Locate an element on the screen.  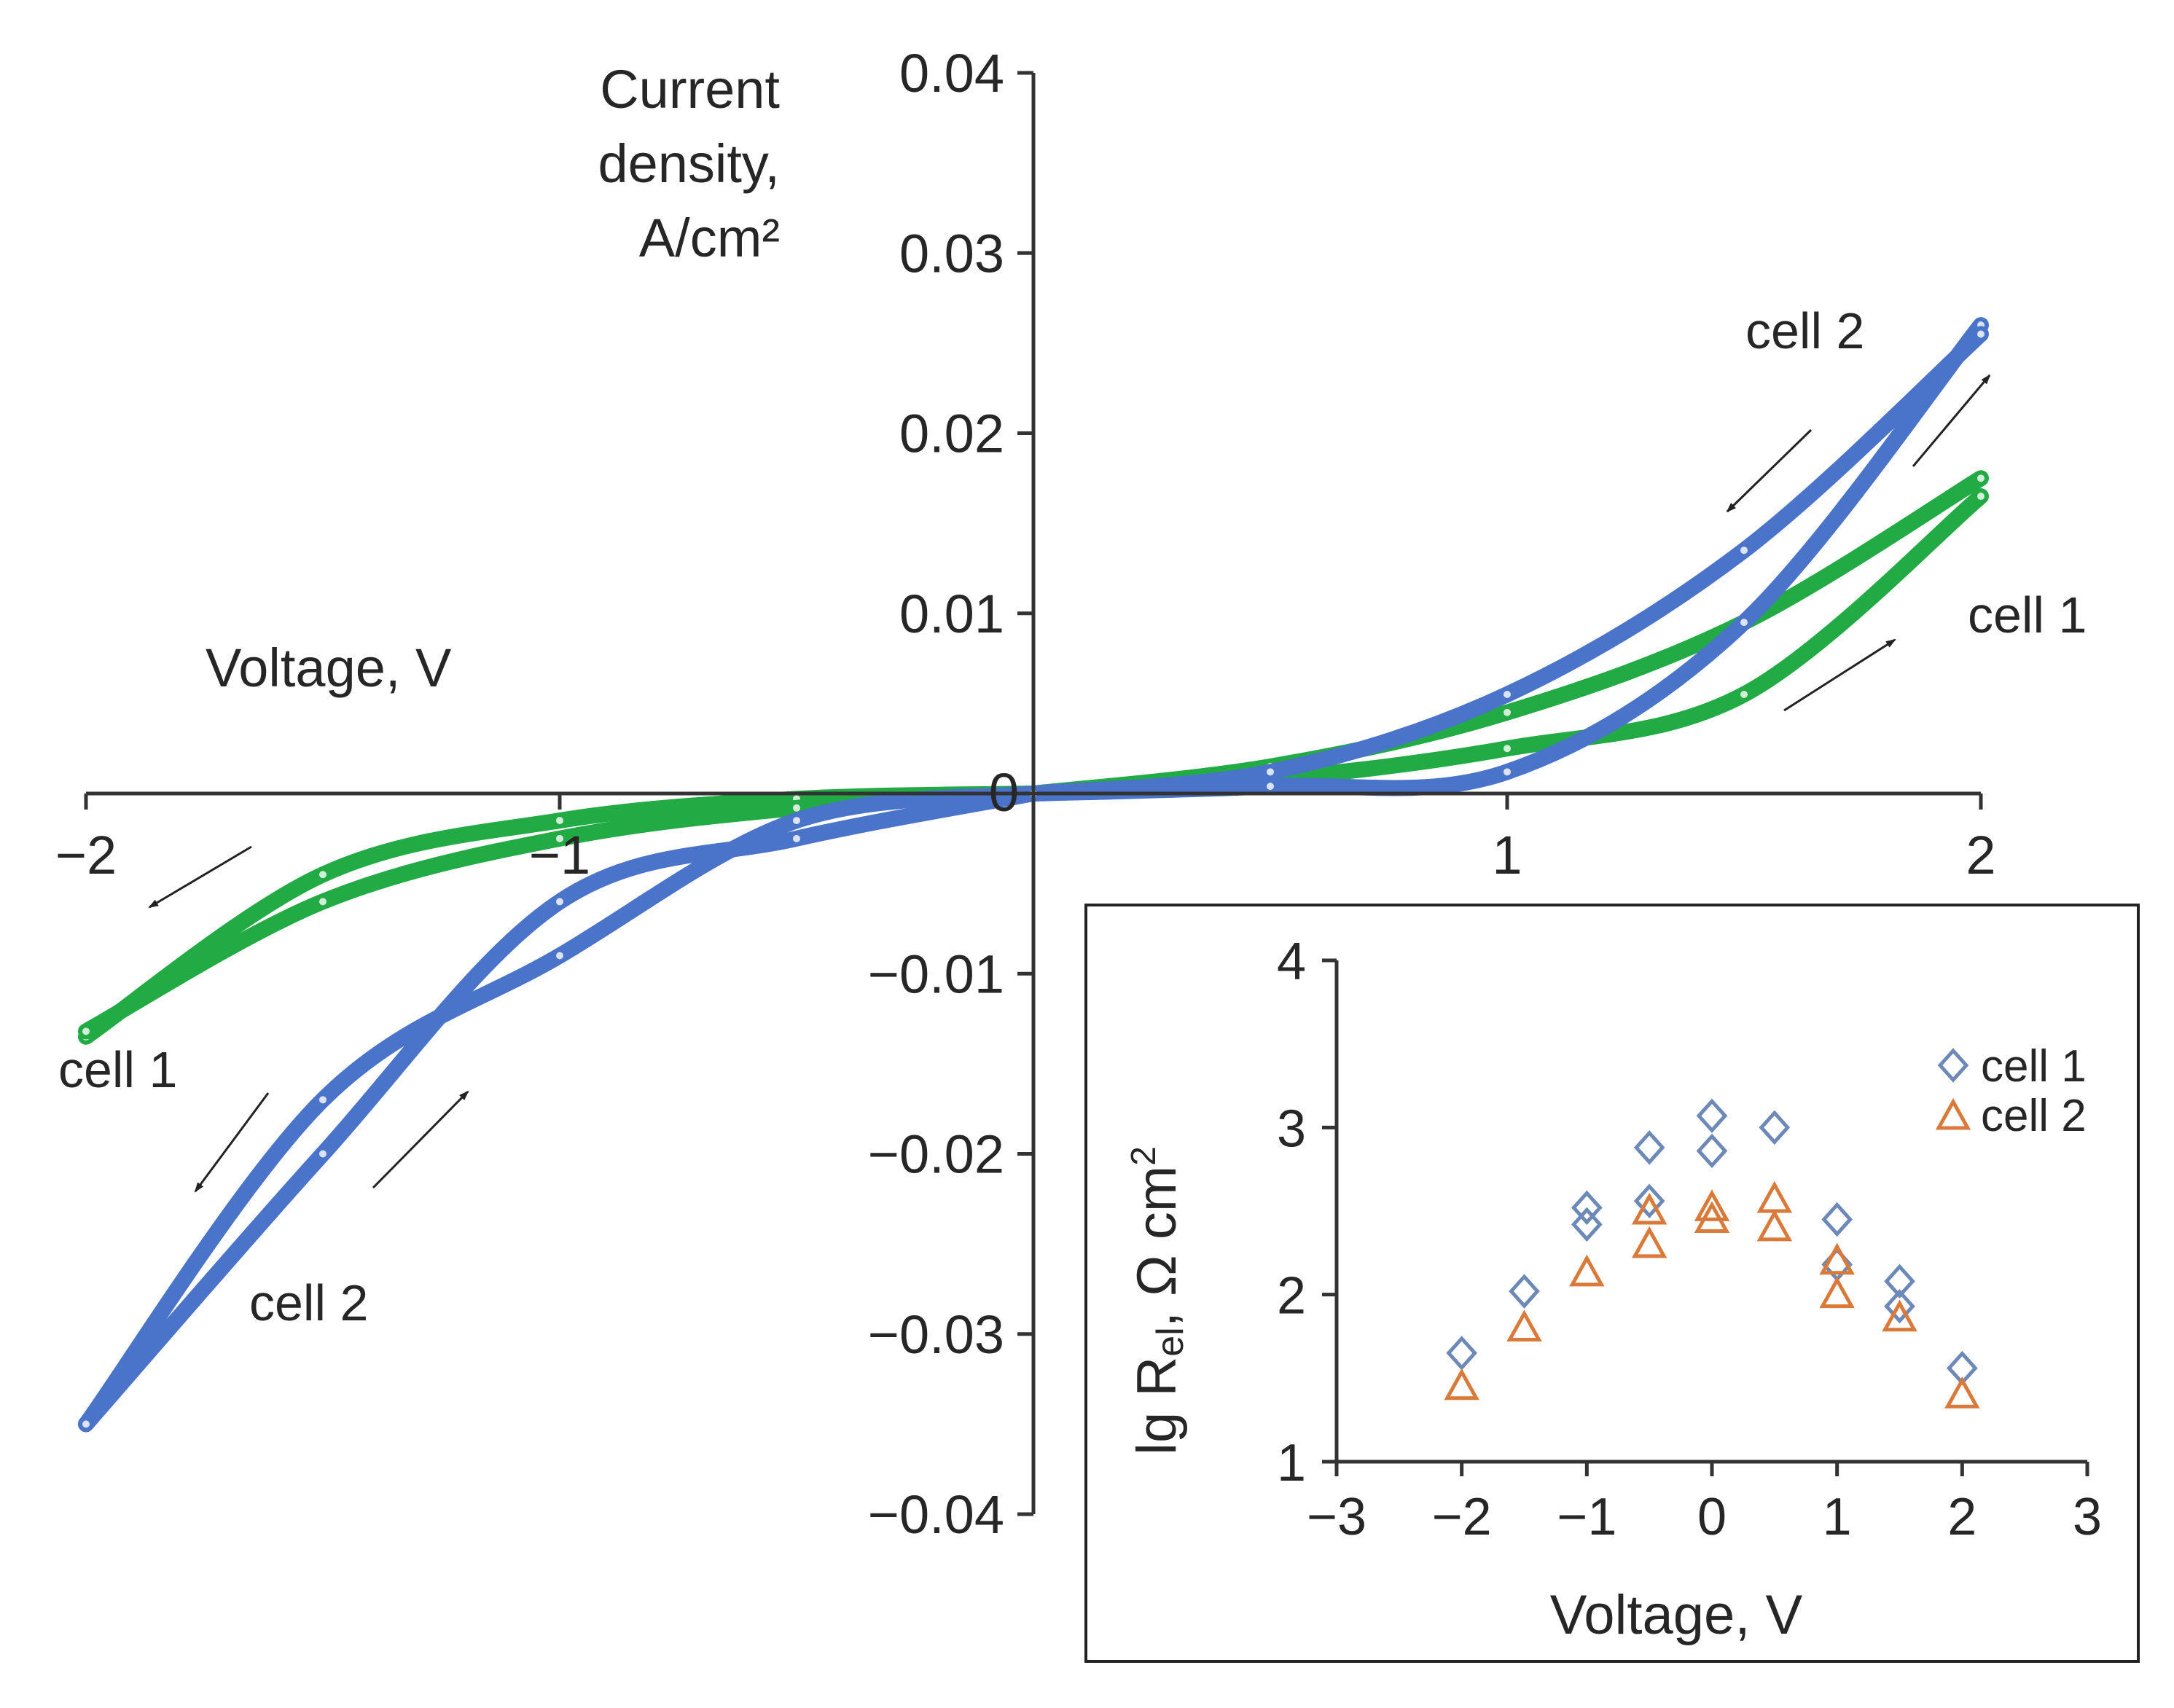
inset-y-label-subscript: el is located at coordinates (1170, 1341).